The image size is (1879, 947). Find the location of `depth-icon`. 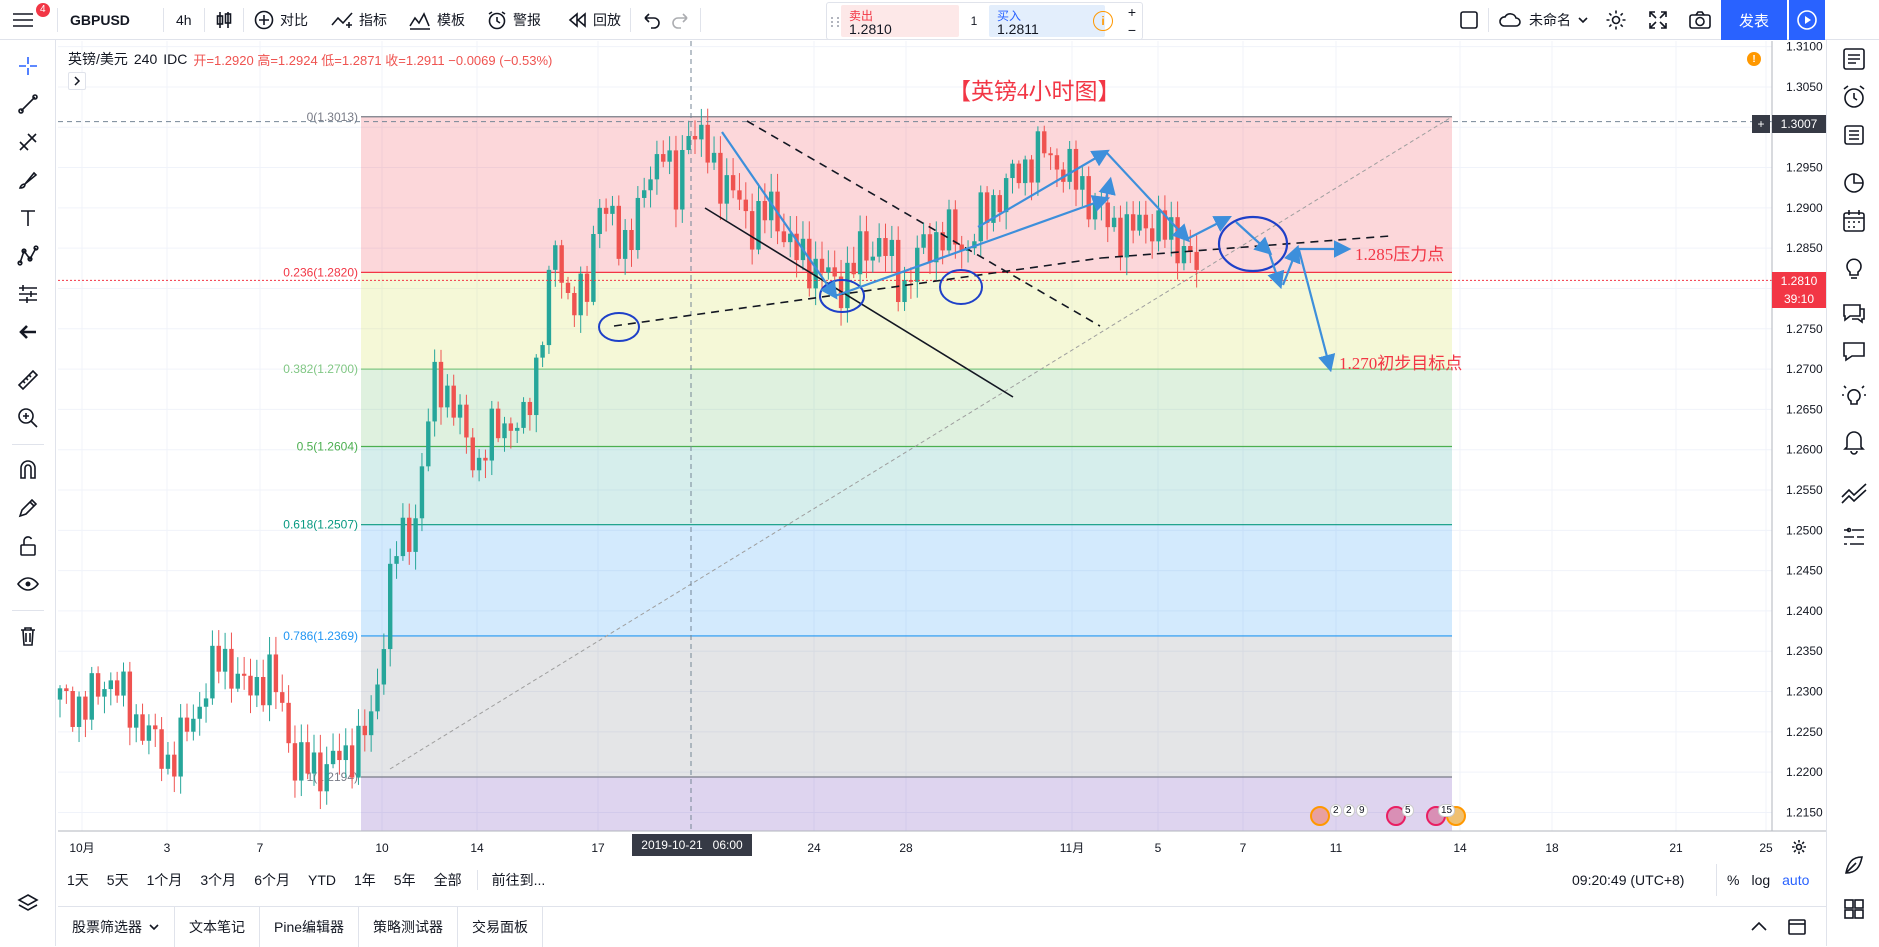

depth-icon is located at coordinates (1854, 536).